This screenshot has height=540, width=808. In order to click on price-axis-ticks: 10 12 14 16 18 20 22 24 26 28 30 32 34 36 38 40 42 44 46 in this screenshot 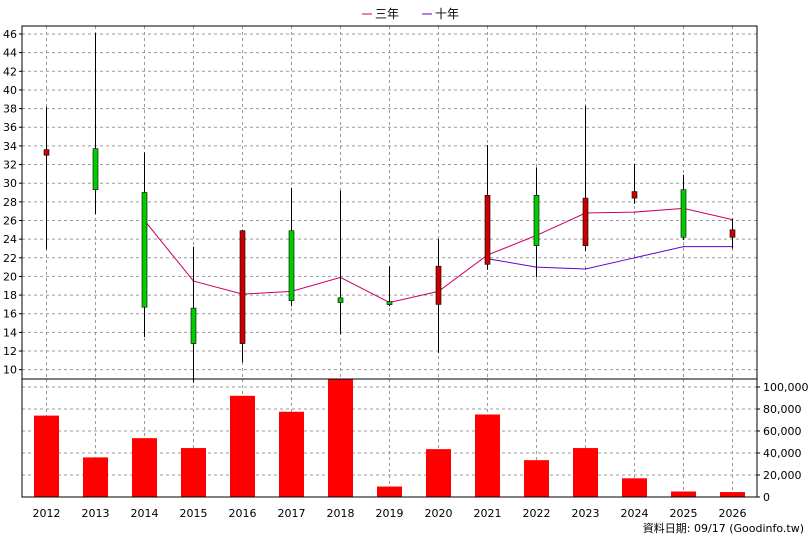, I will do `click(12, 202)`.